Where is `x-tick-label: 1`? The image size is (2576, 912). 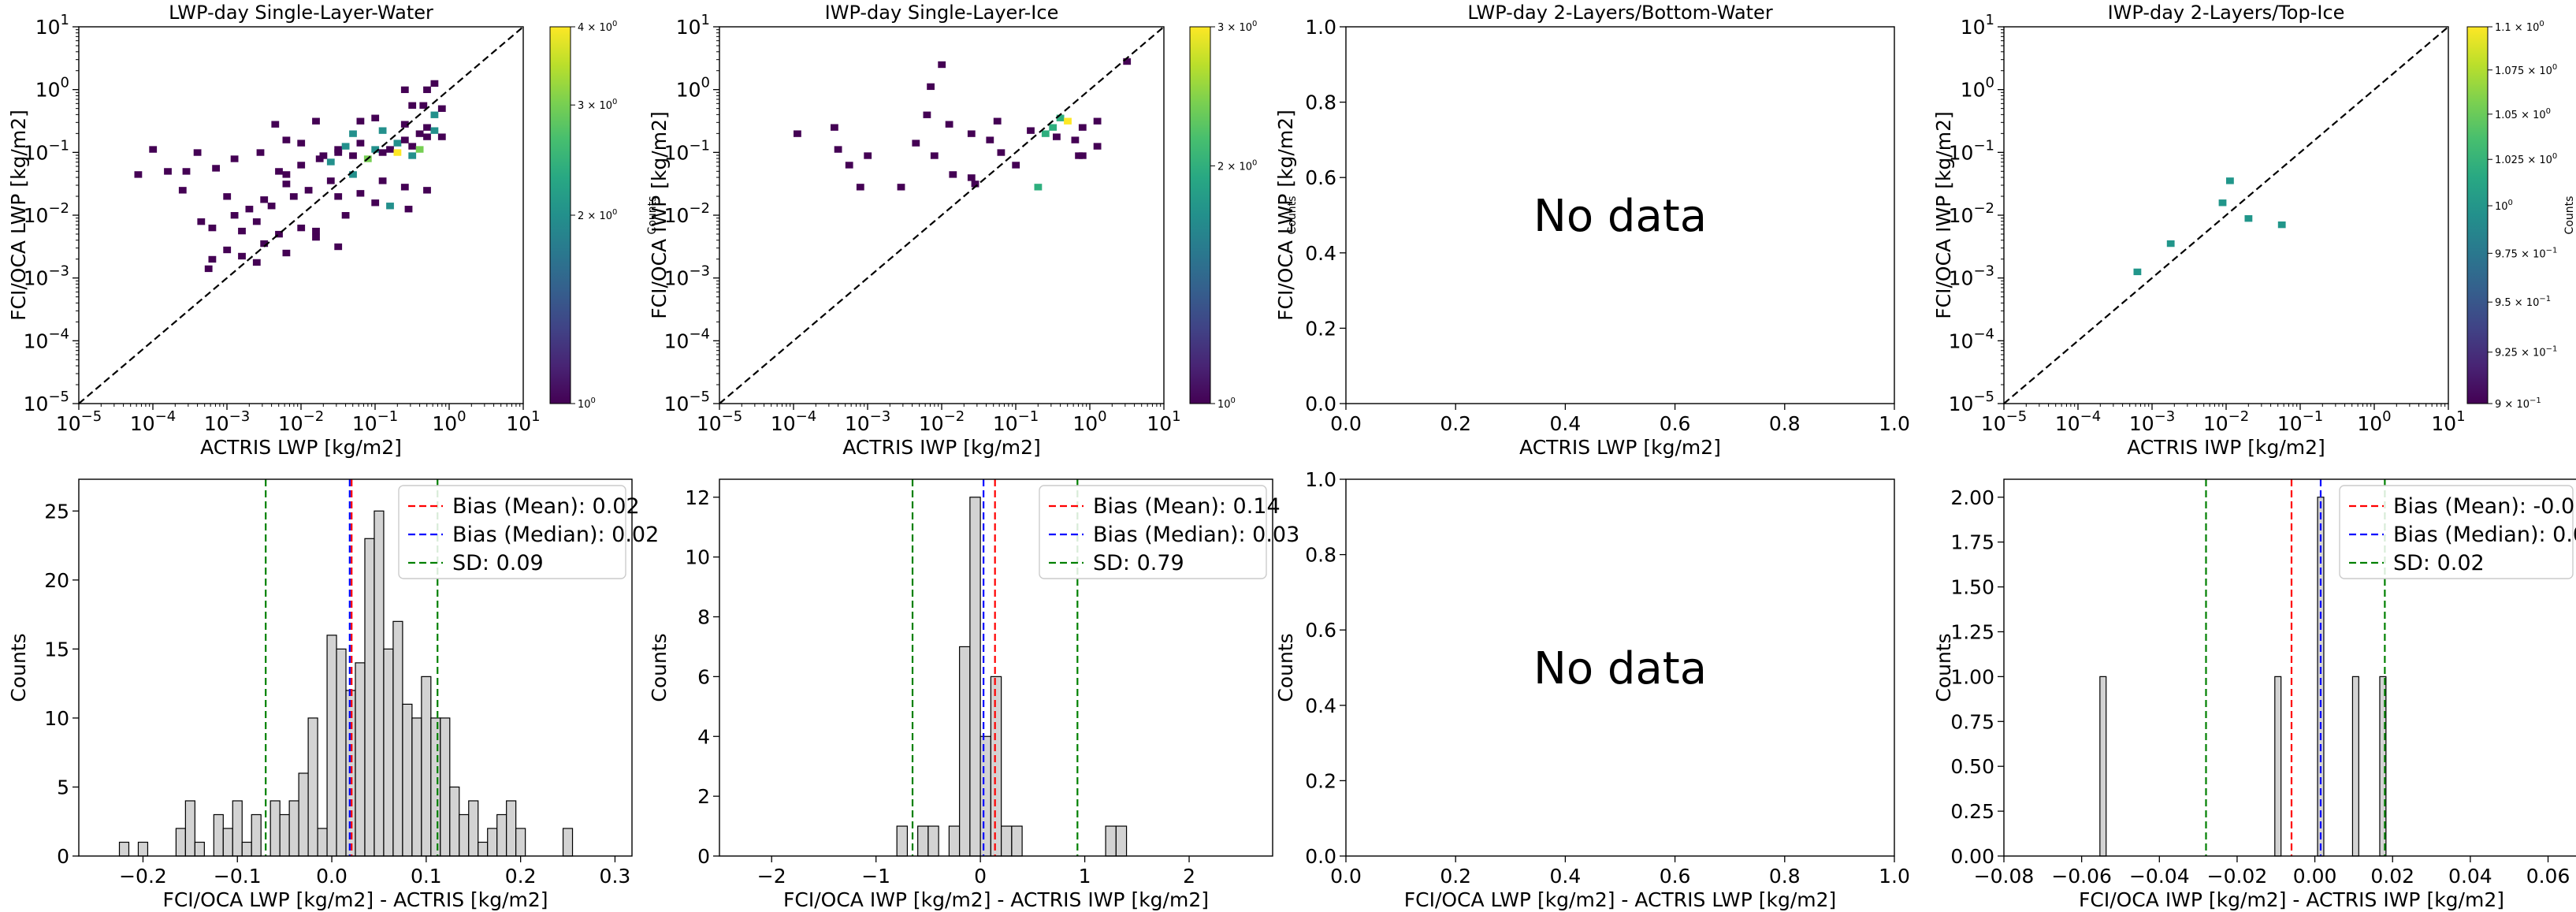
x-tick-label: 1 is located at coordinates (1085, 877).